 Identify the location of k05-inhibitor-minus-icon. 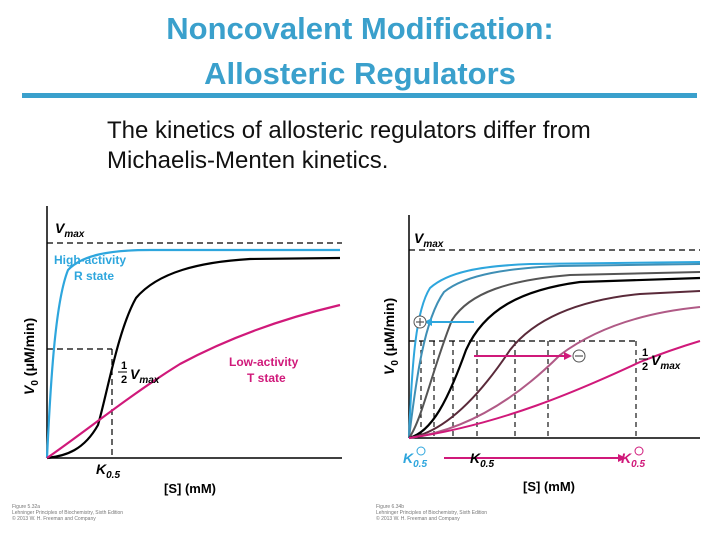
(639, 451).